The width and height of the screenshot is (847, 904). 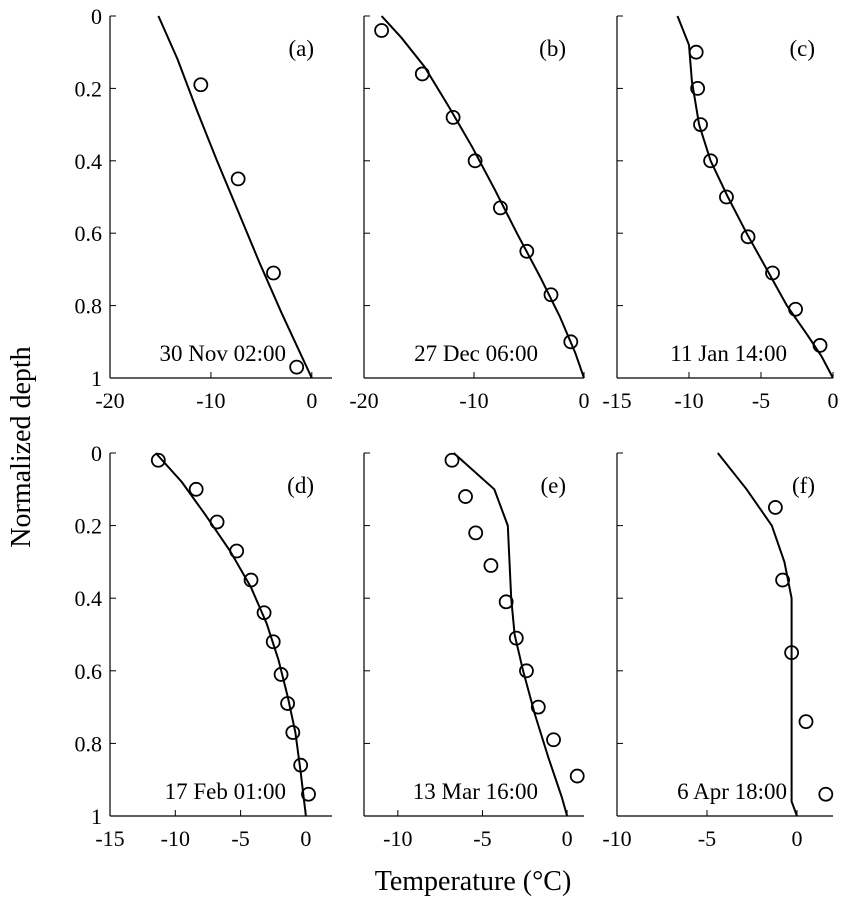 I want to click on panel-6: -10 -5 0 (f) 6 Apr 18:00, so click(x=718, y=651).